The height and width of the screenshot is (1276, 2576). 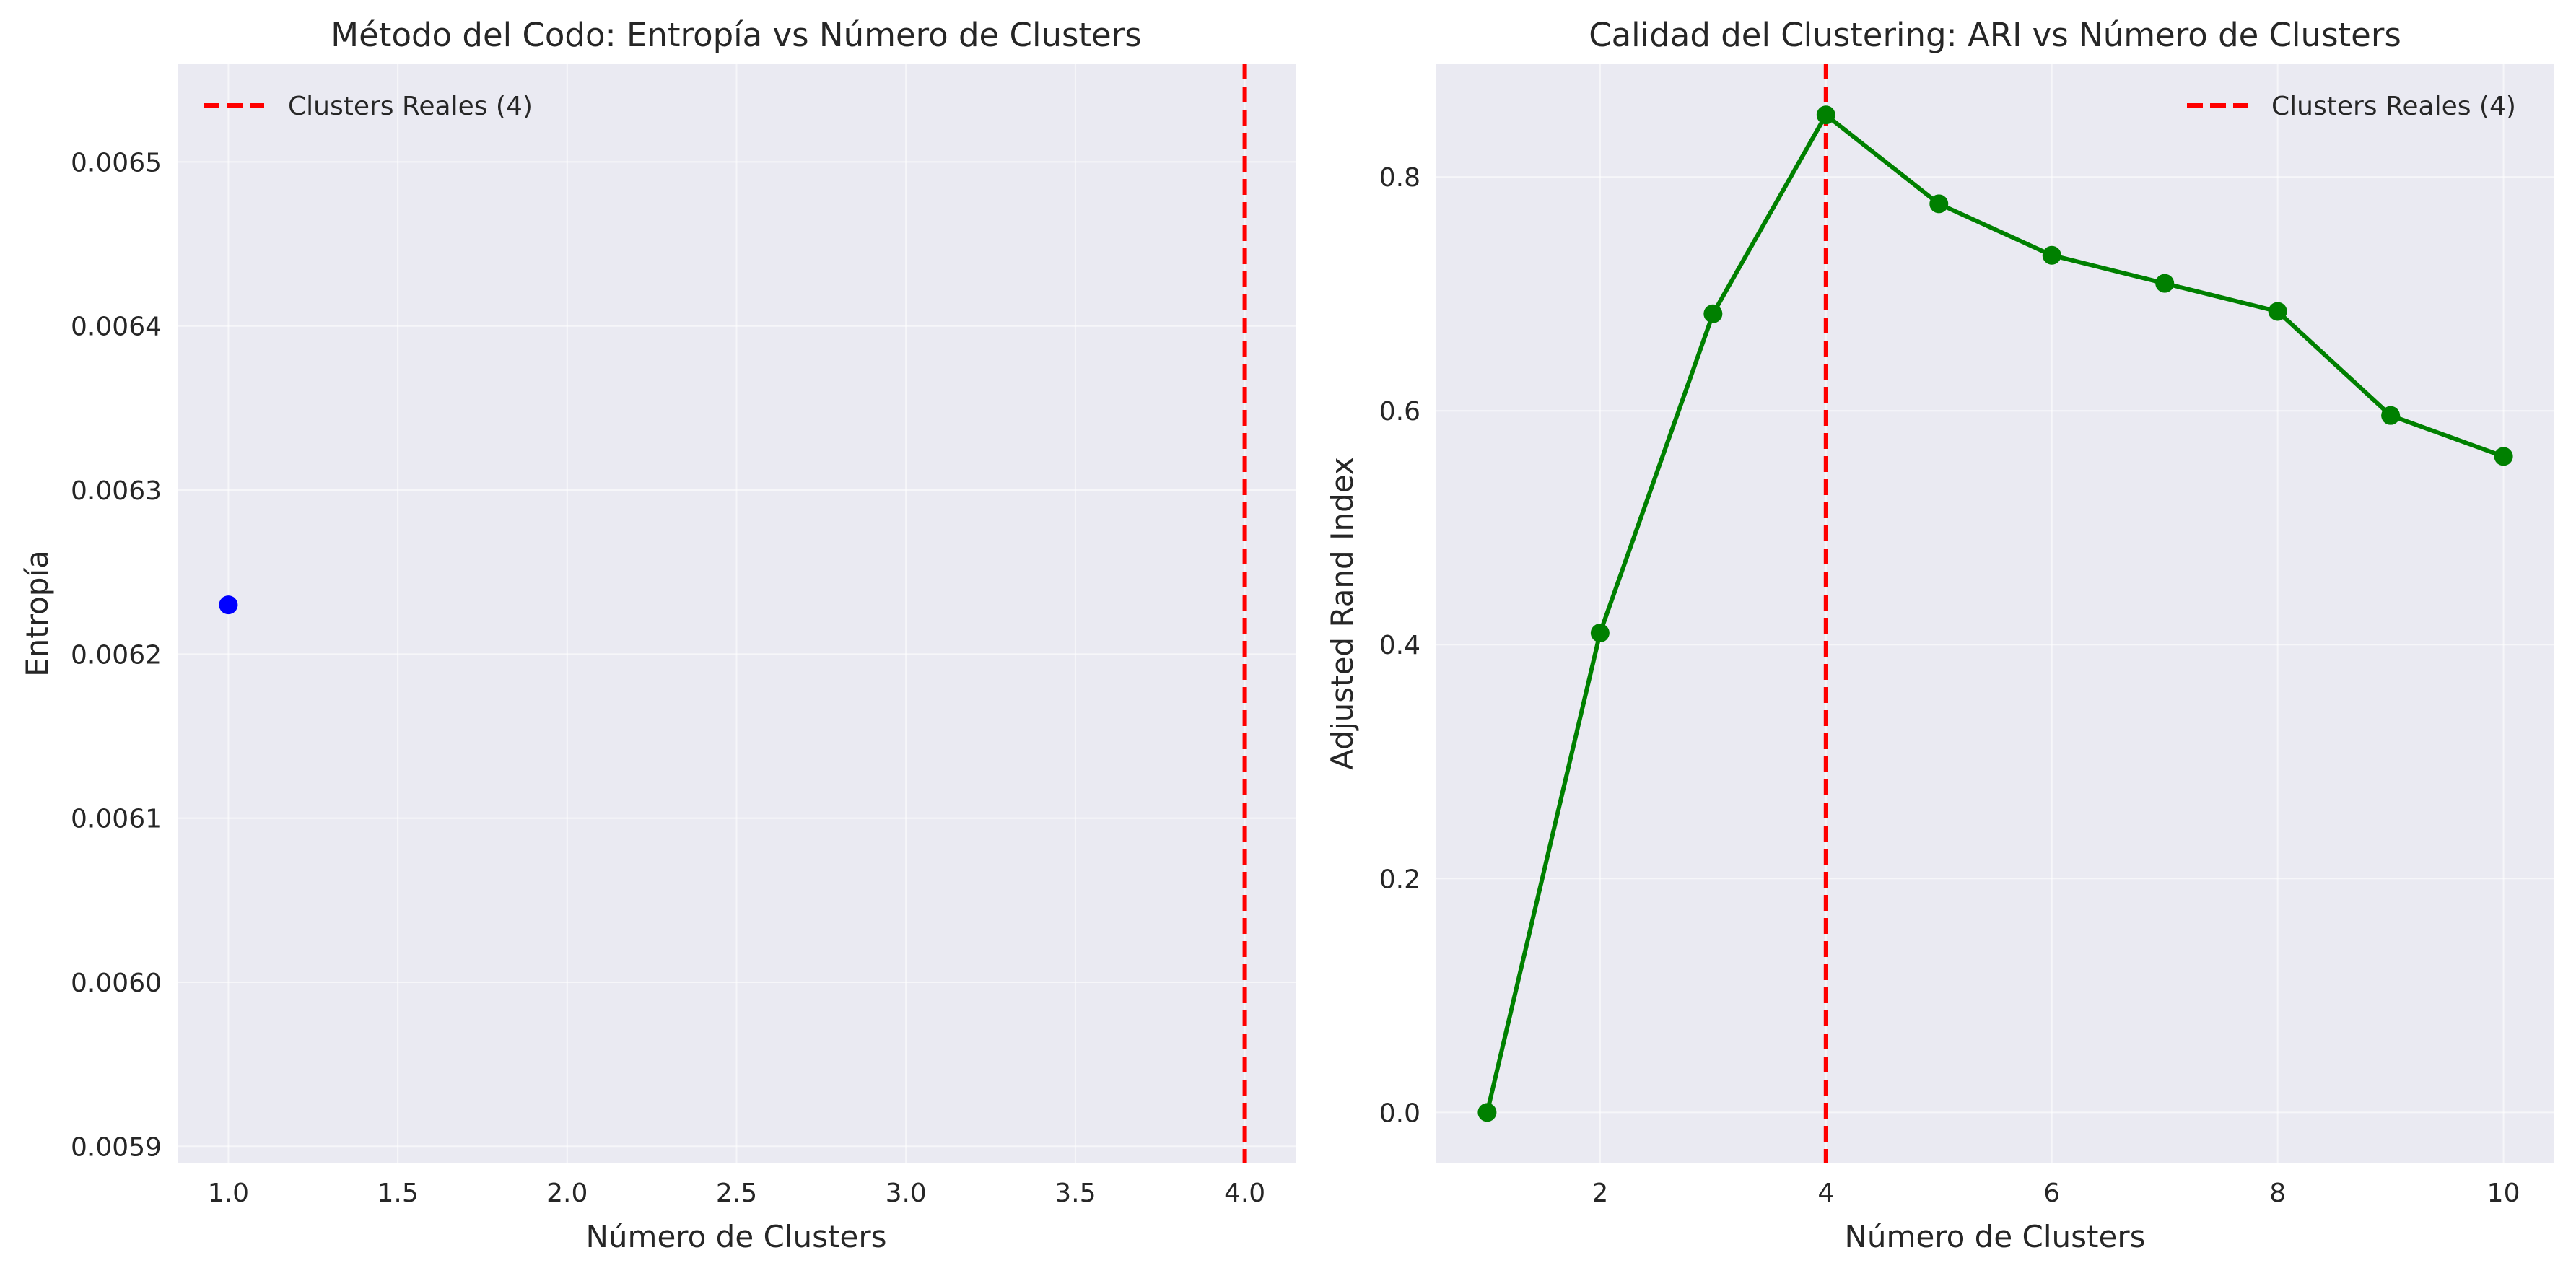 I want to click on ari-x-tick-label: 6, so click(x=2051, y=1193).